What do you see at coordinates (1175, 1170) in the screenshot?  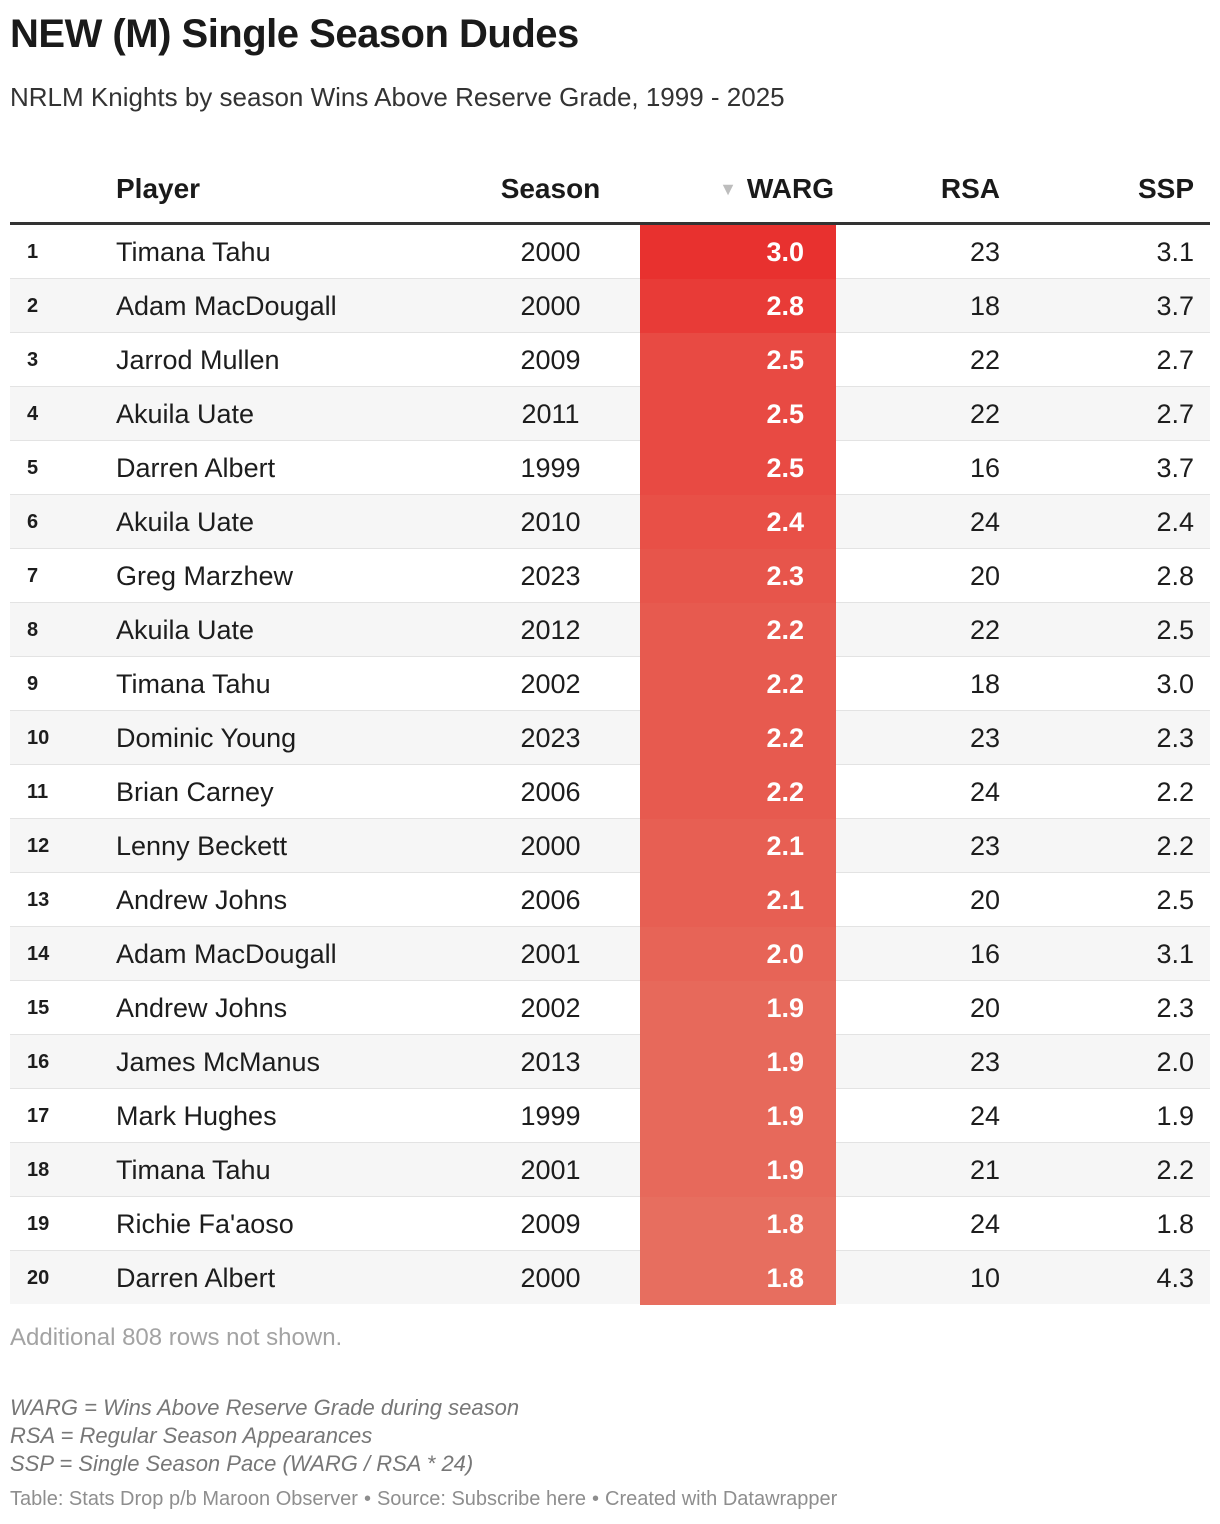 I see `row-ssp: 2.2` at bounding box center [1175, 1170].